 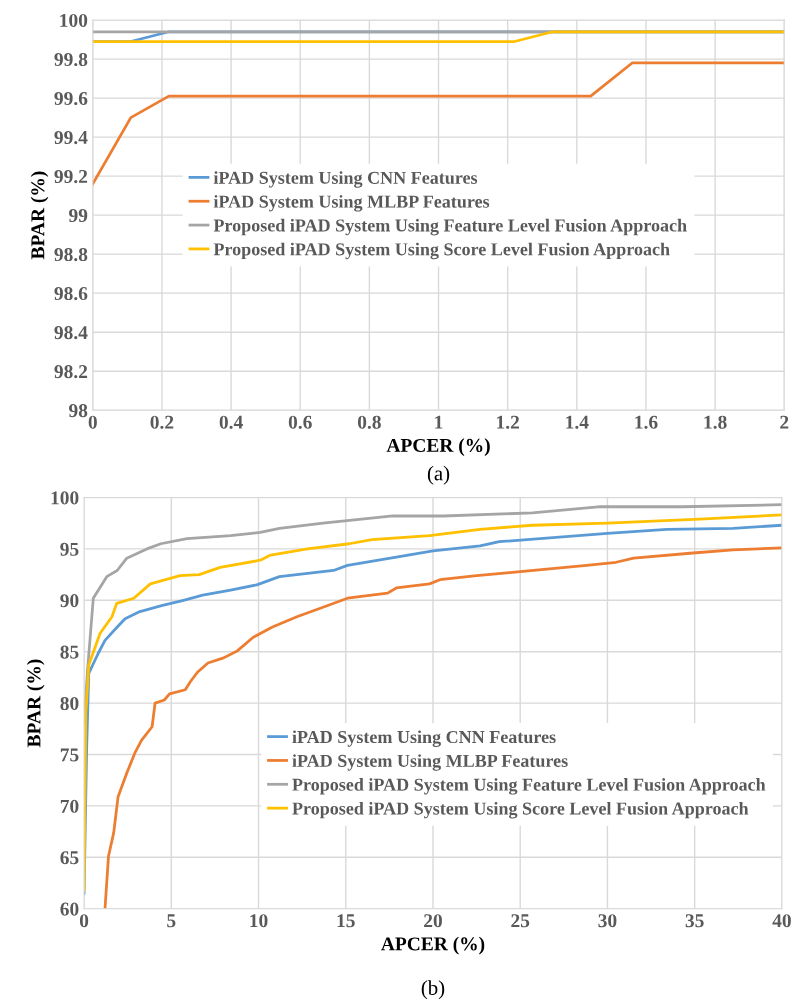 I want to click on y-tick-label: 99.6, so click(x=71, y=98).